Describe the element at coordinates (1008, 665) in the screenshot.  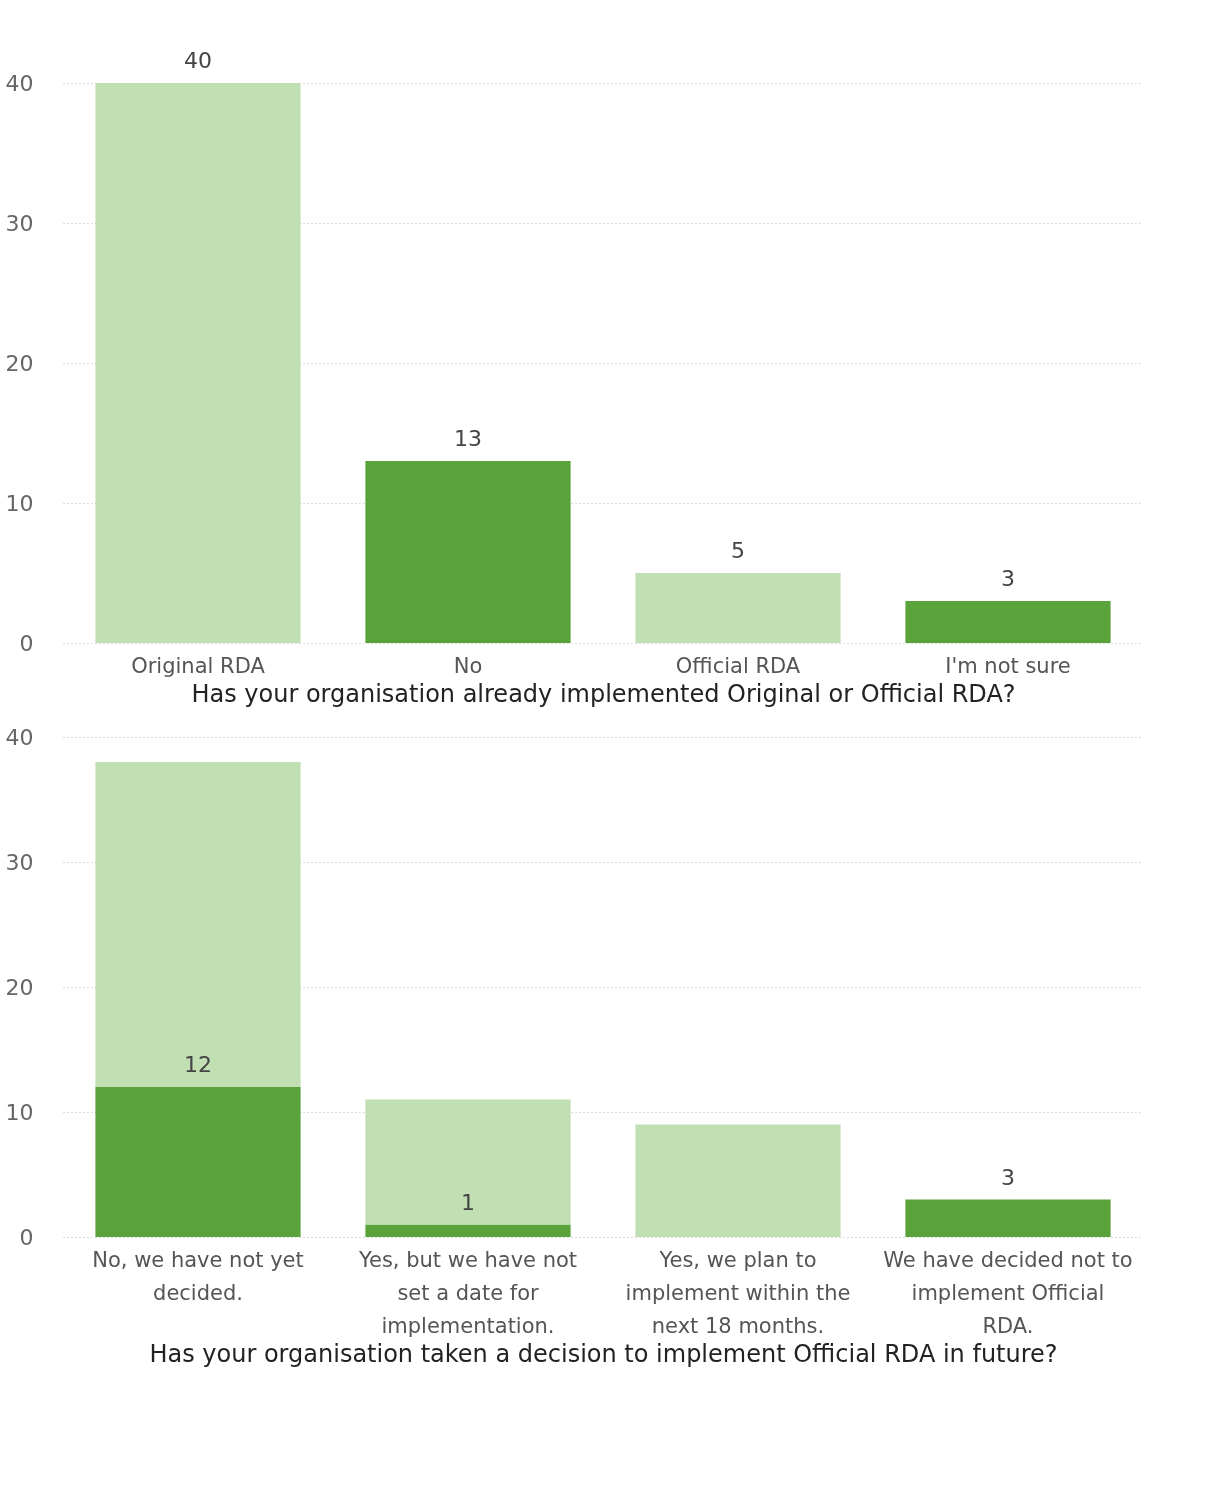
I see `x-tick-label: I'm not sure` at that location.